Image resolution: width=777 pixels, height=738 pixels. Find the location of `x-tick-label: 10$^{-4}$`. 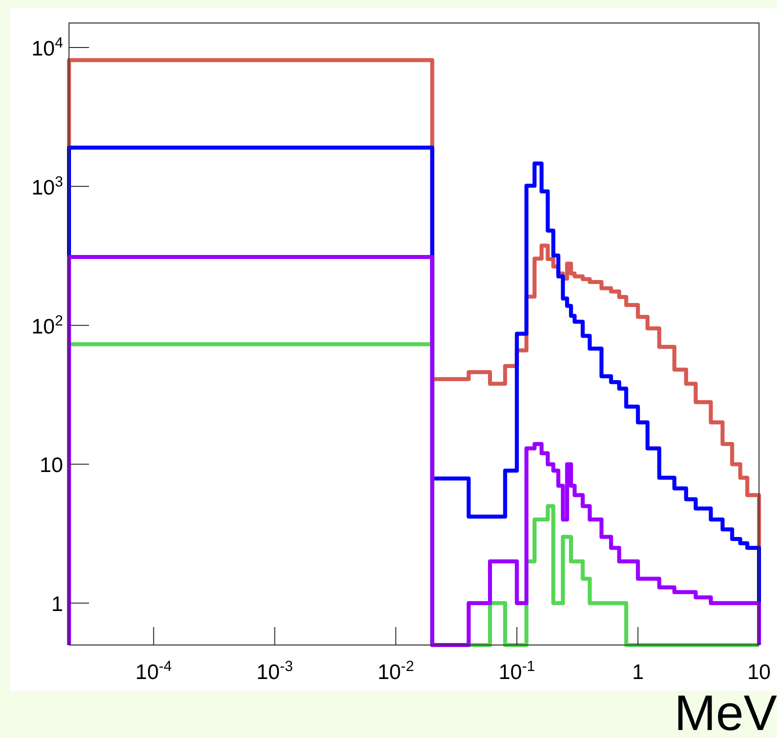

x-tick-label: 10$^{-4}$ is located at coordinates (153, 671).